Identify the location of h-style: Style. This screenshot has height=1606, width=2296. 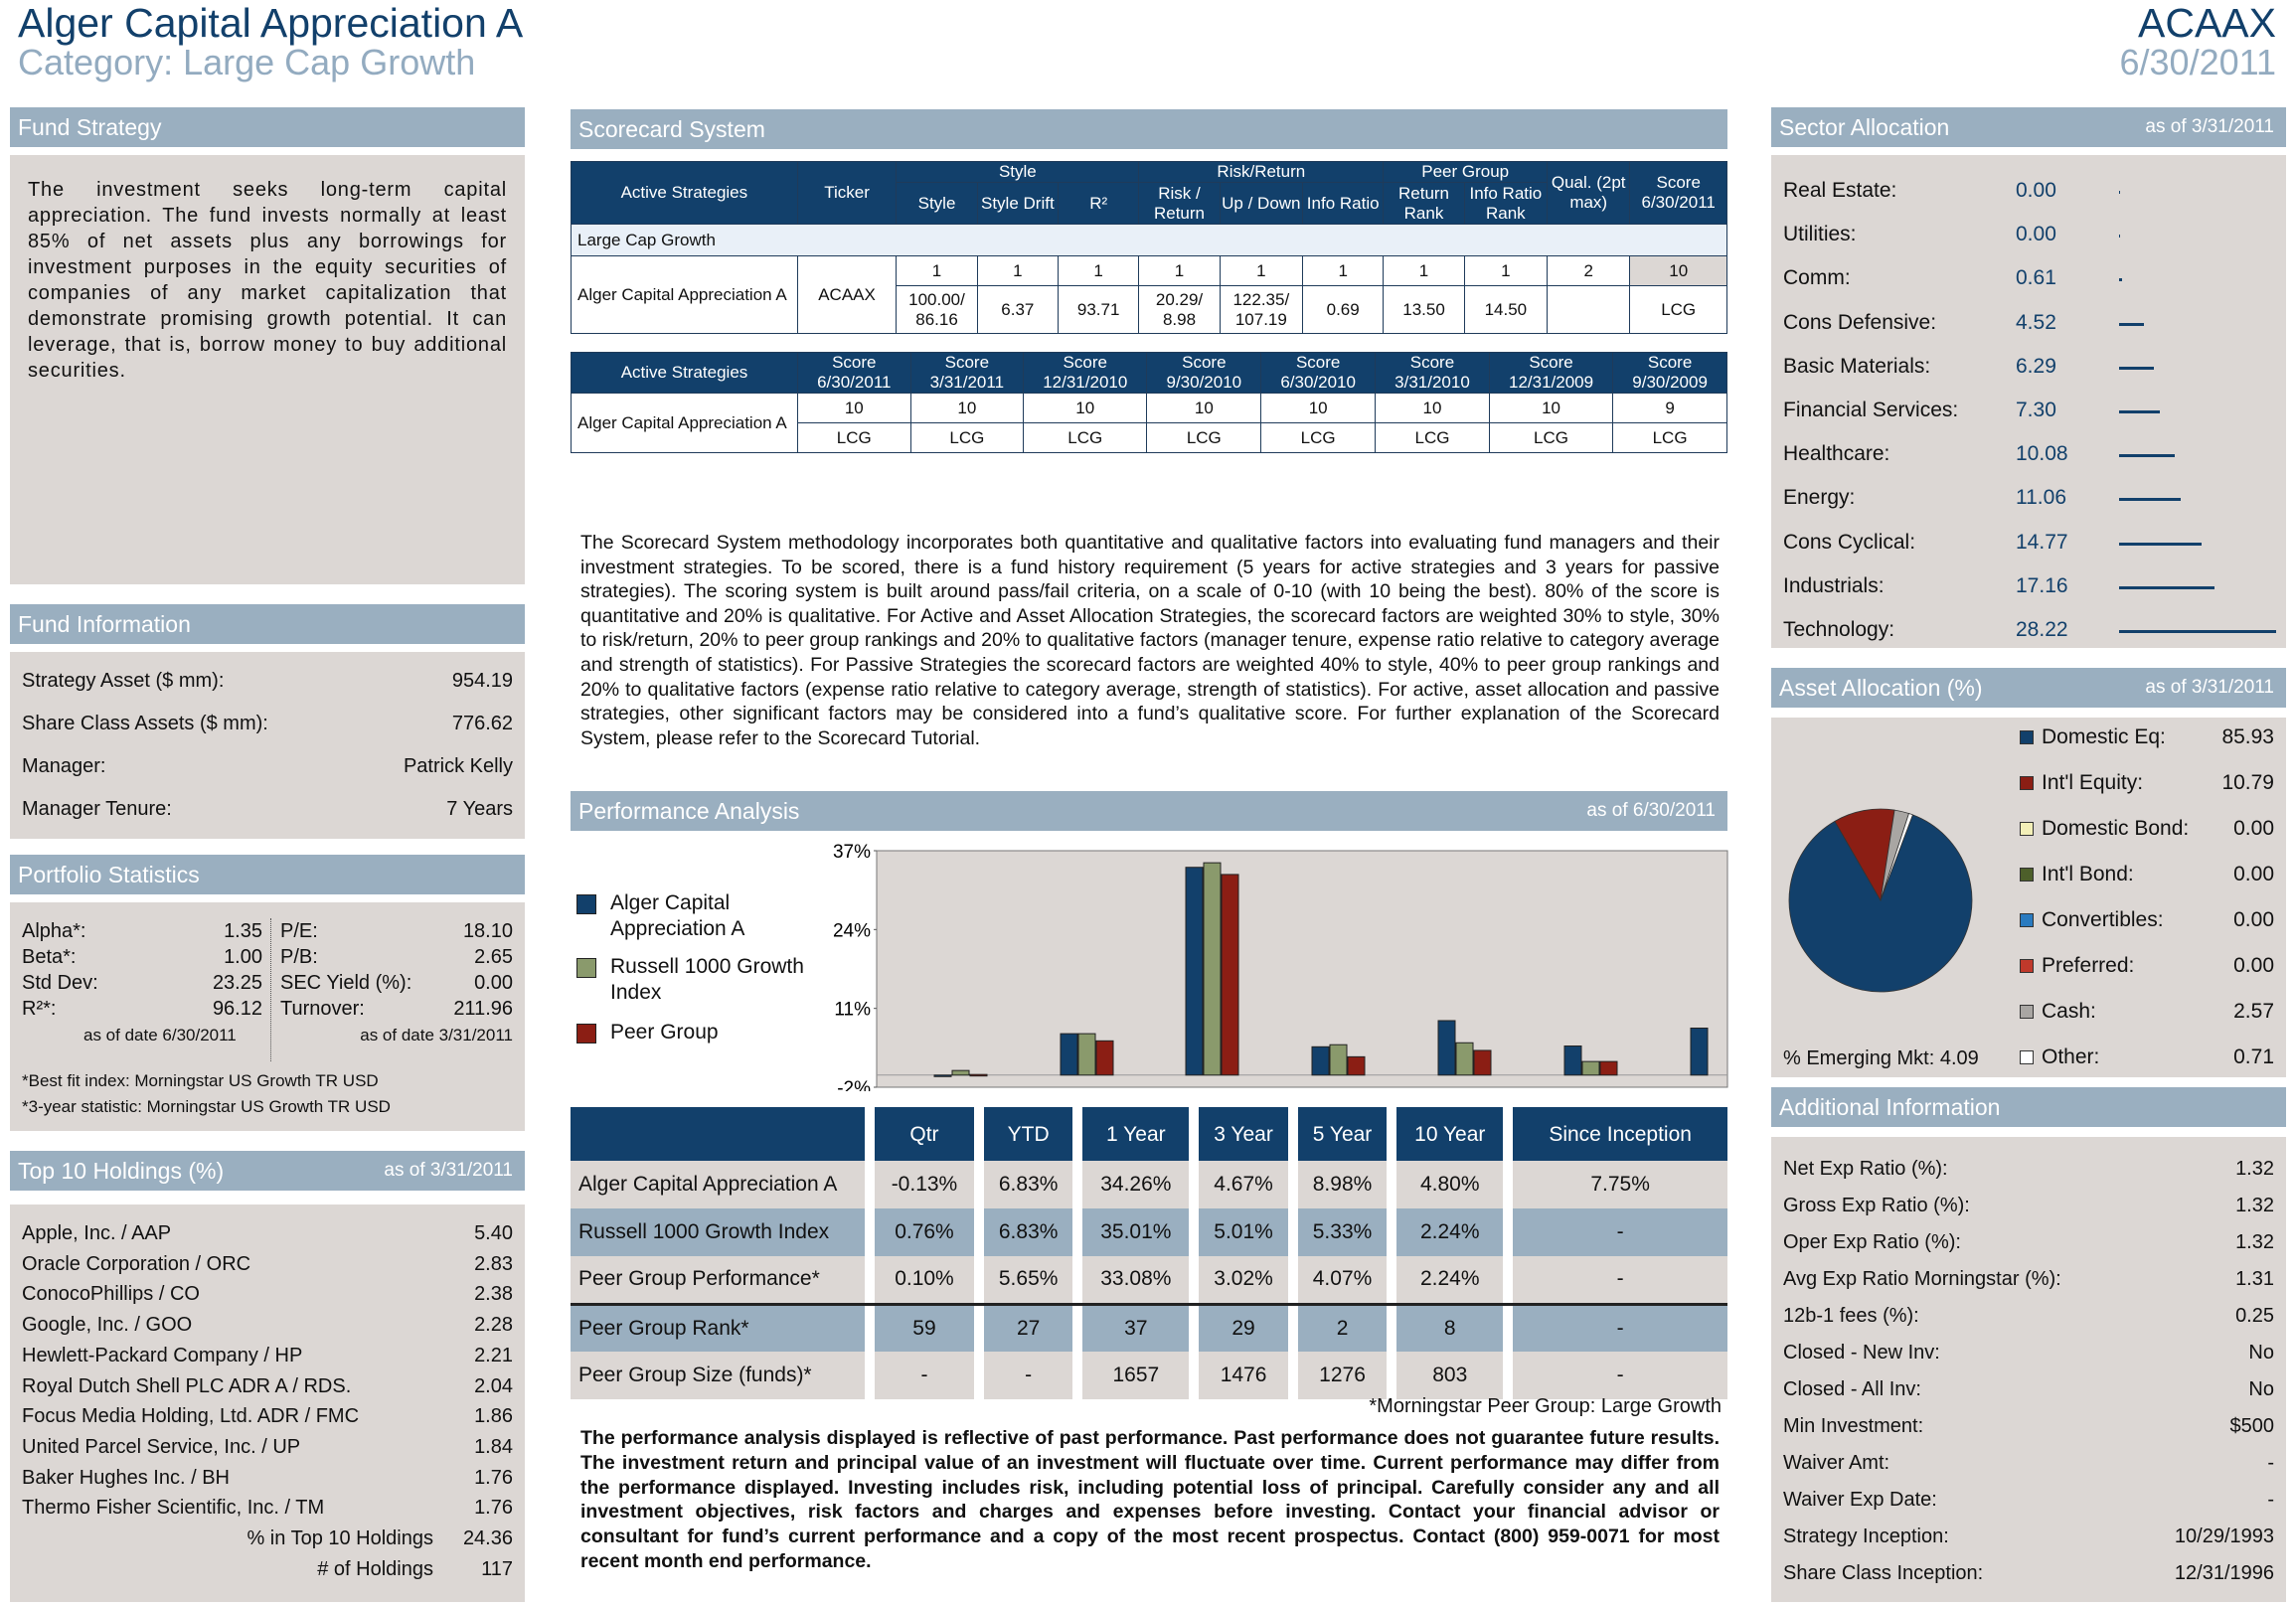
(937, 203).